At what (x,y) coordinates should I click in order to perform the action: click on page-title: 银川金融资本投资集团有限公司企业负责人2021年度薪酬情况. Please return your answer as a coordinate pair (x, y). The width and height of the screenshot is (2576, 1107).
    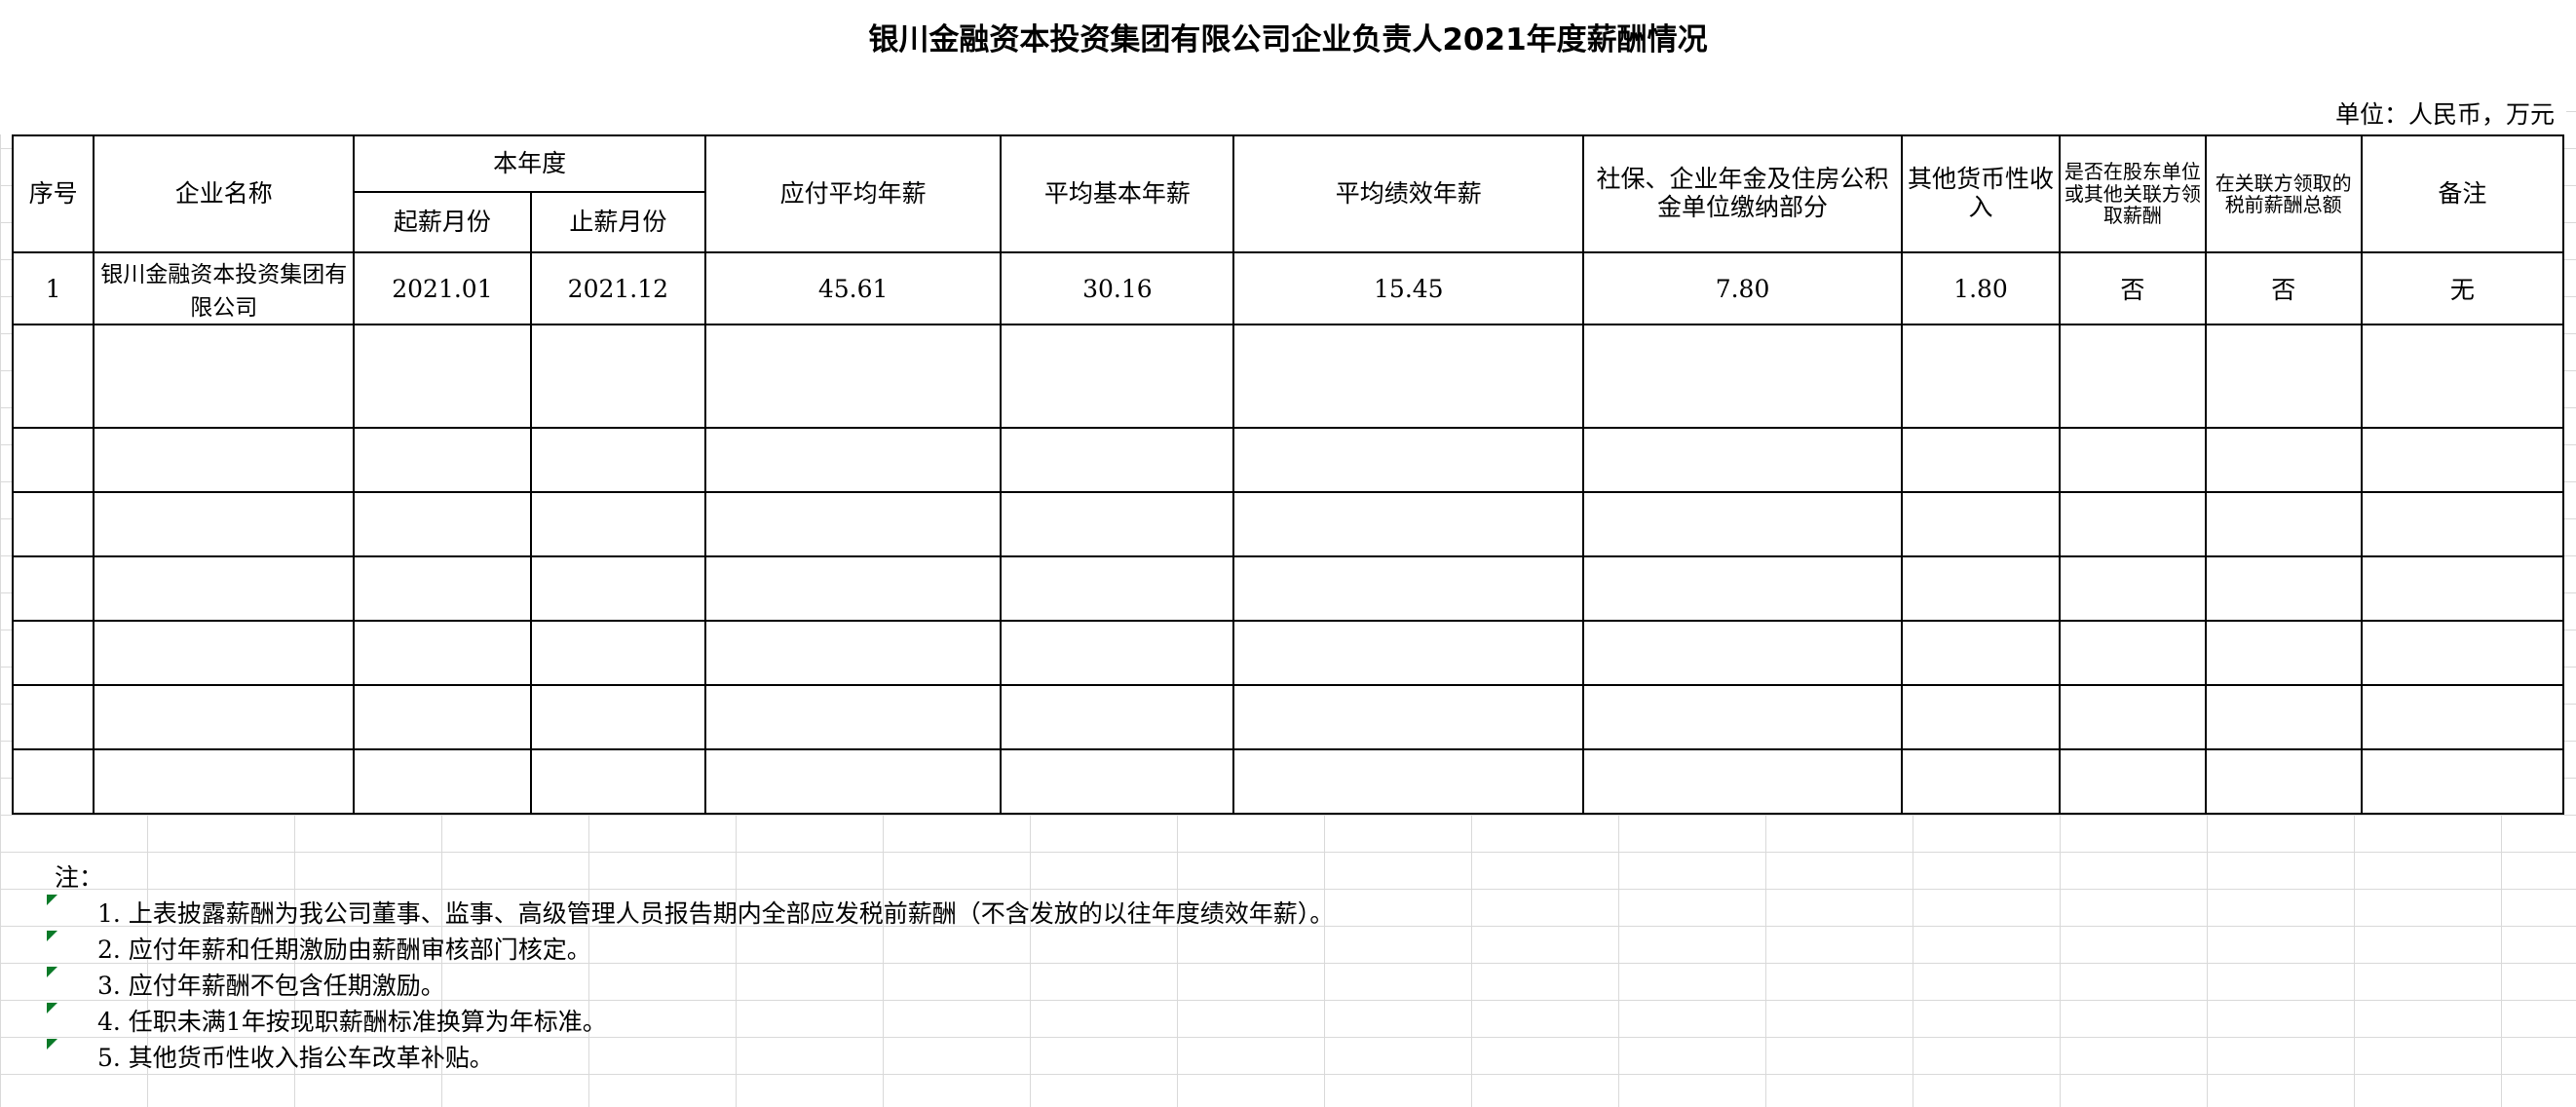
    Looking at the image, I should click on (1288, 36).